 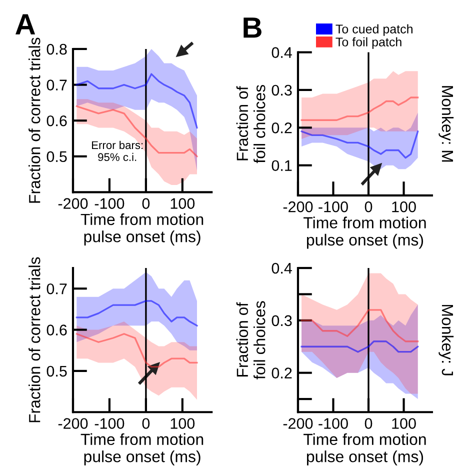 What do you see at coordinates (374, 30) in the screenshot?
I see `legend-label: To cued patch` at bounding box center [374, 30].